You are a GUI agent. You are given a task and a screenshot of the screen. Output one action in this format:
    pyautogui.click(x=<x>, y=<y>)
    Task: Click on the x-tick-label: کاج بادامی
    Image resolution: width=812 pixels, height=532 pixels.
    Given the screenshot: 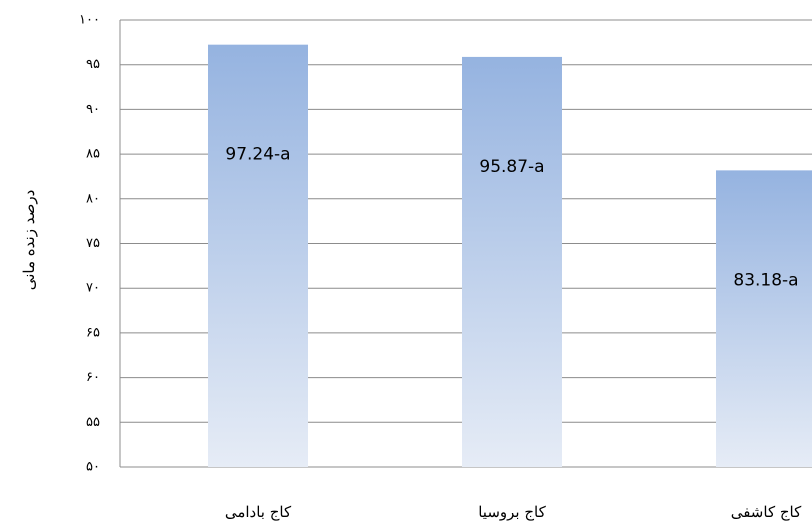 What is the action you would take?
    pyautogui.click(x=258, y=512)
    